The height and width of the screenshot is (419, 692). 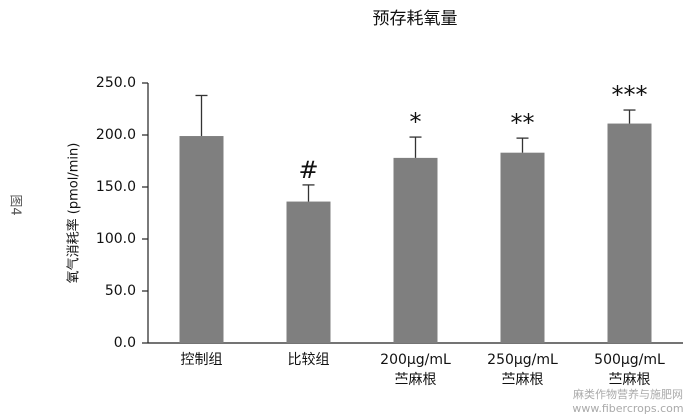 What do you see at coordinates (628, 394) in the screenshot?
I see `watermark: 麻类作物营养与施肥网` at bounding box center [628, 394].